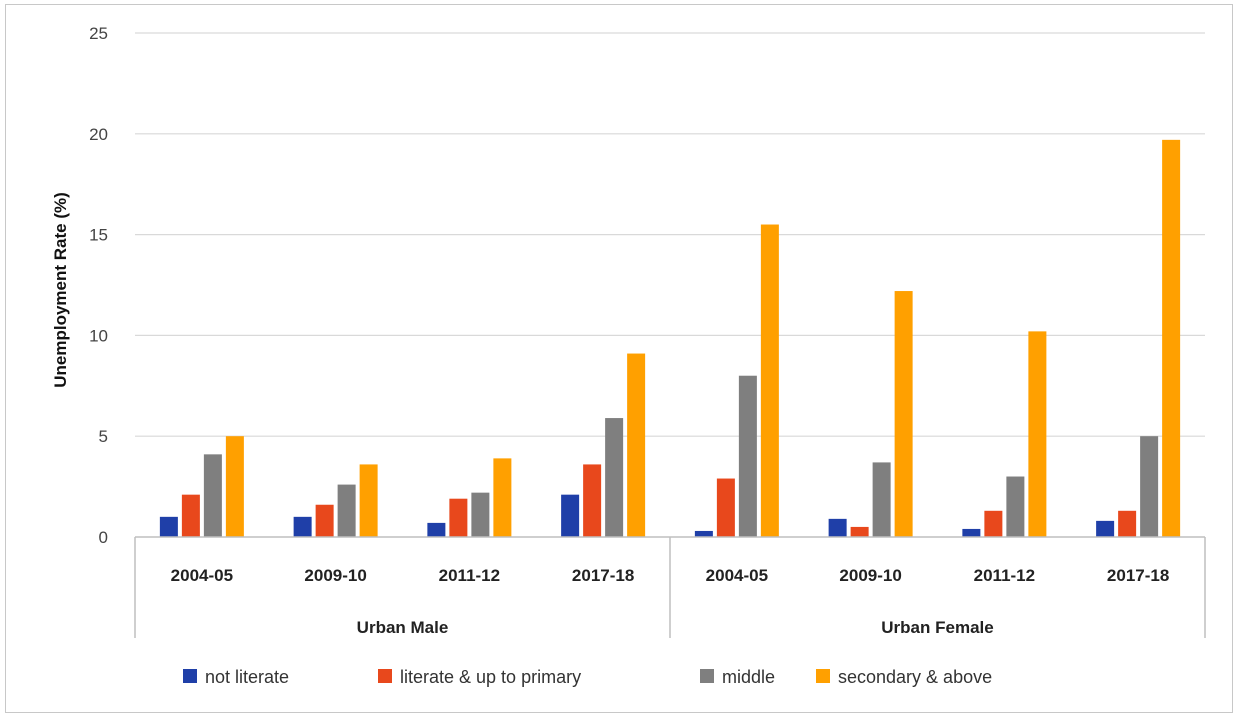  What do you see at coordinates (403, 627) in the screenshot?
I see `x-group-label: Urban Male` at bounding box center [403, 627].